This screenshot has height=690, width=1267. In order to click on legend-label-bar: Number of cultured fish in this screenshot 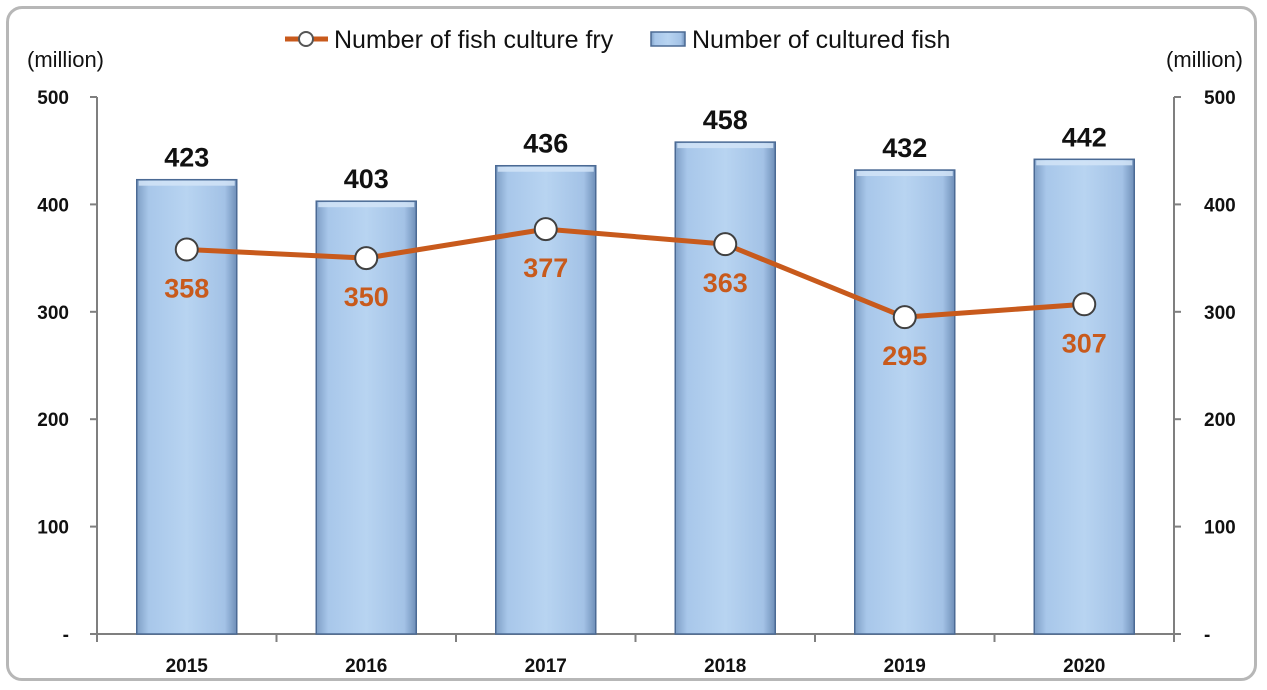, I will do `click(821, 40)`.